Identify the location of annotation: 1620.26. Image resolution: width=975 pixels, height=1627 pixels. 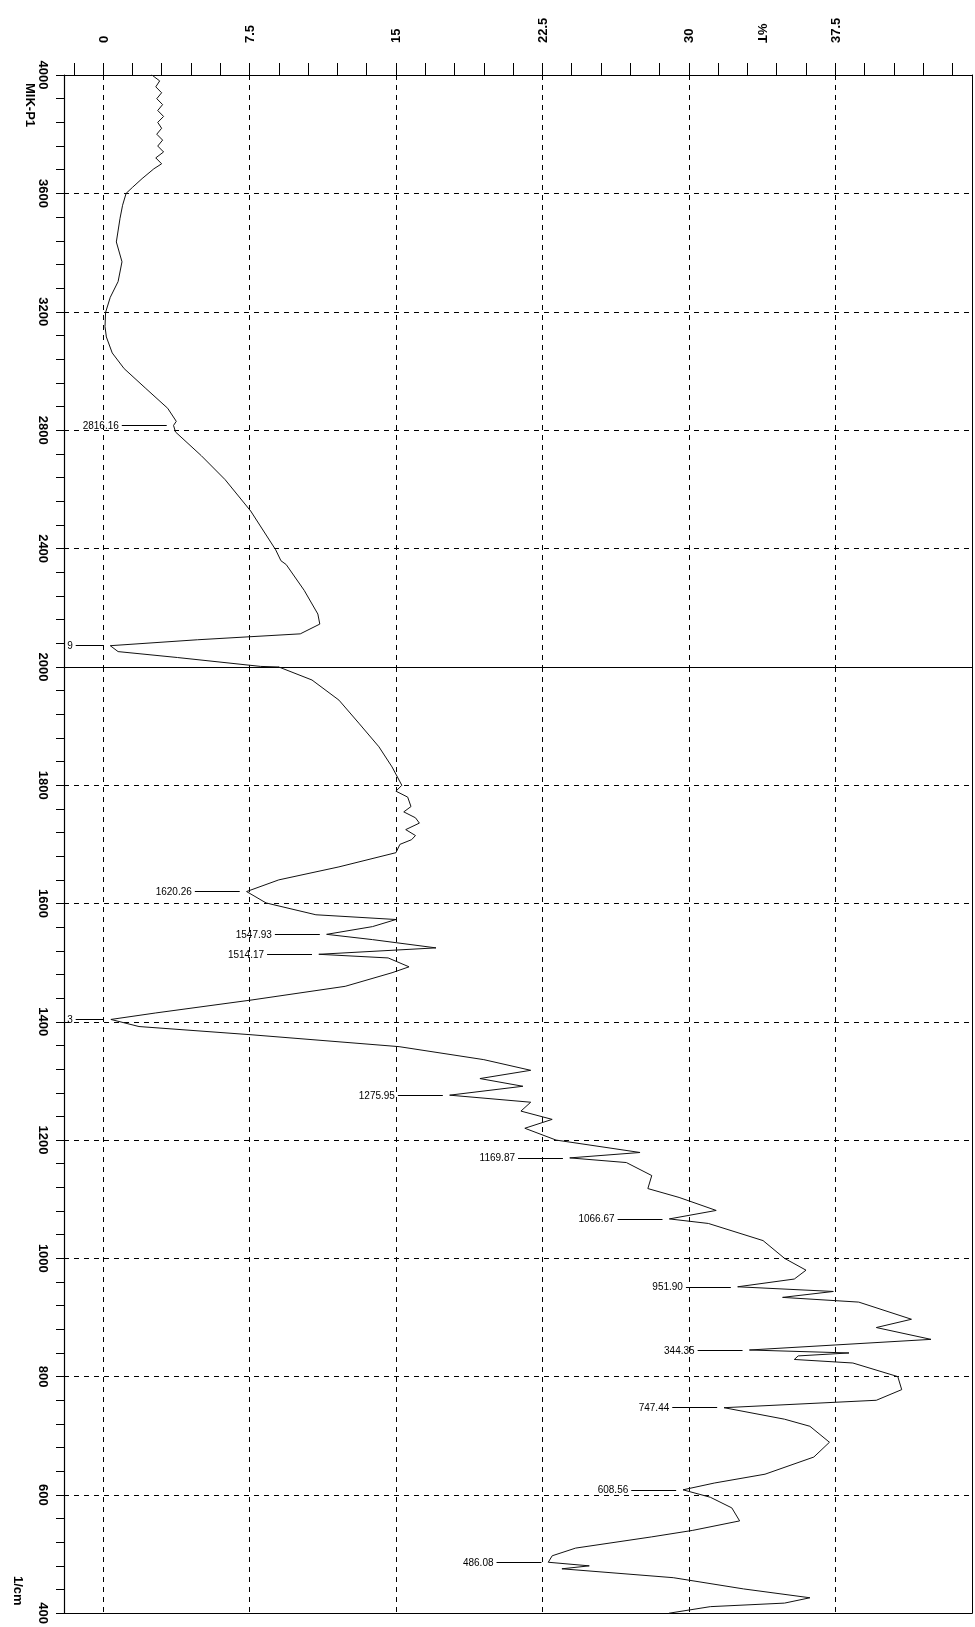
(174, 892).